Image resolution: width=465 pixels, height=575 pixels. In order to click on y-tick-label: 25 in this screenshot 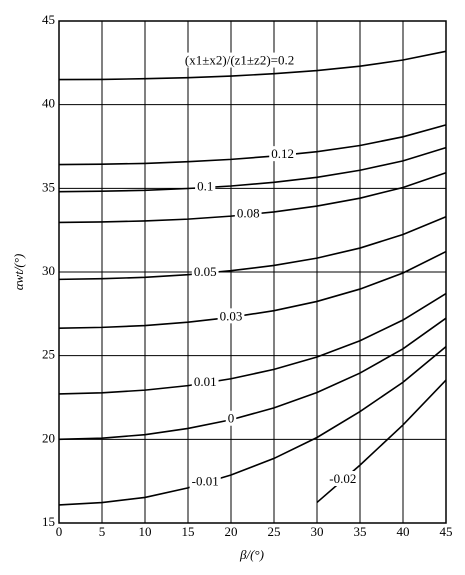, I will do `click(48, 354)`.